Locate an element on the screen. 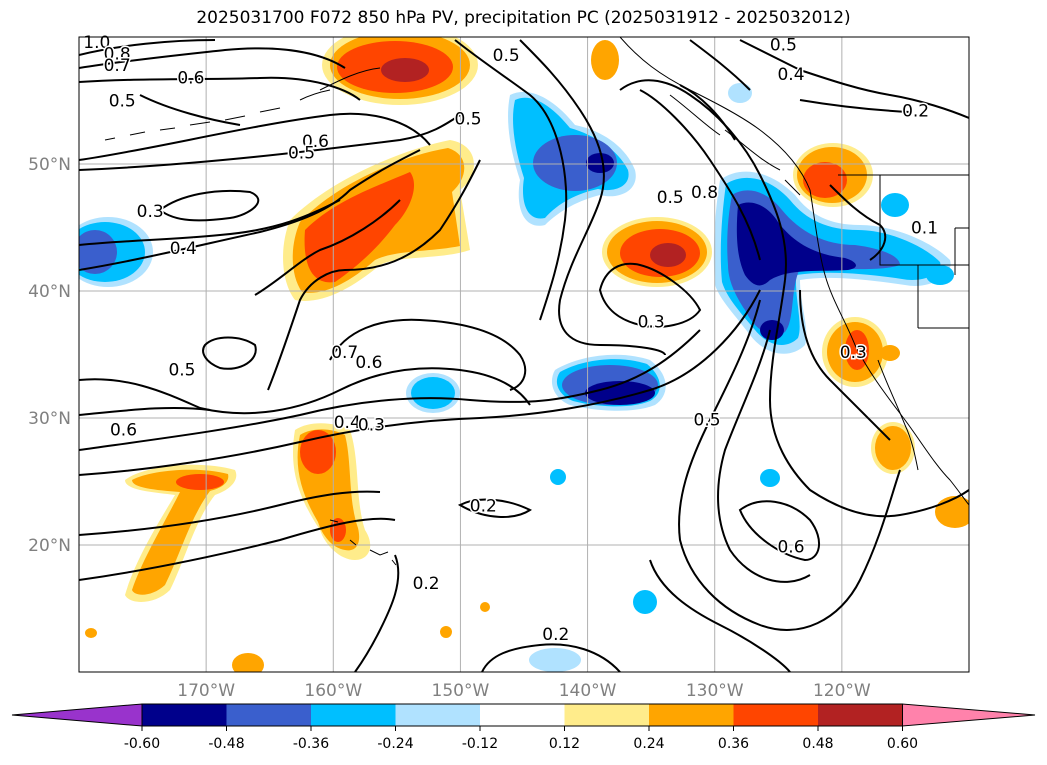 Image resolution: width=1047 pixels, height=765 pixels. longitude-labels: 170°W 160°W 150°W 140°W 130°W 120°W is located at coordinates (524, 691).